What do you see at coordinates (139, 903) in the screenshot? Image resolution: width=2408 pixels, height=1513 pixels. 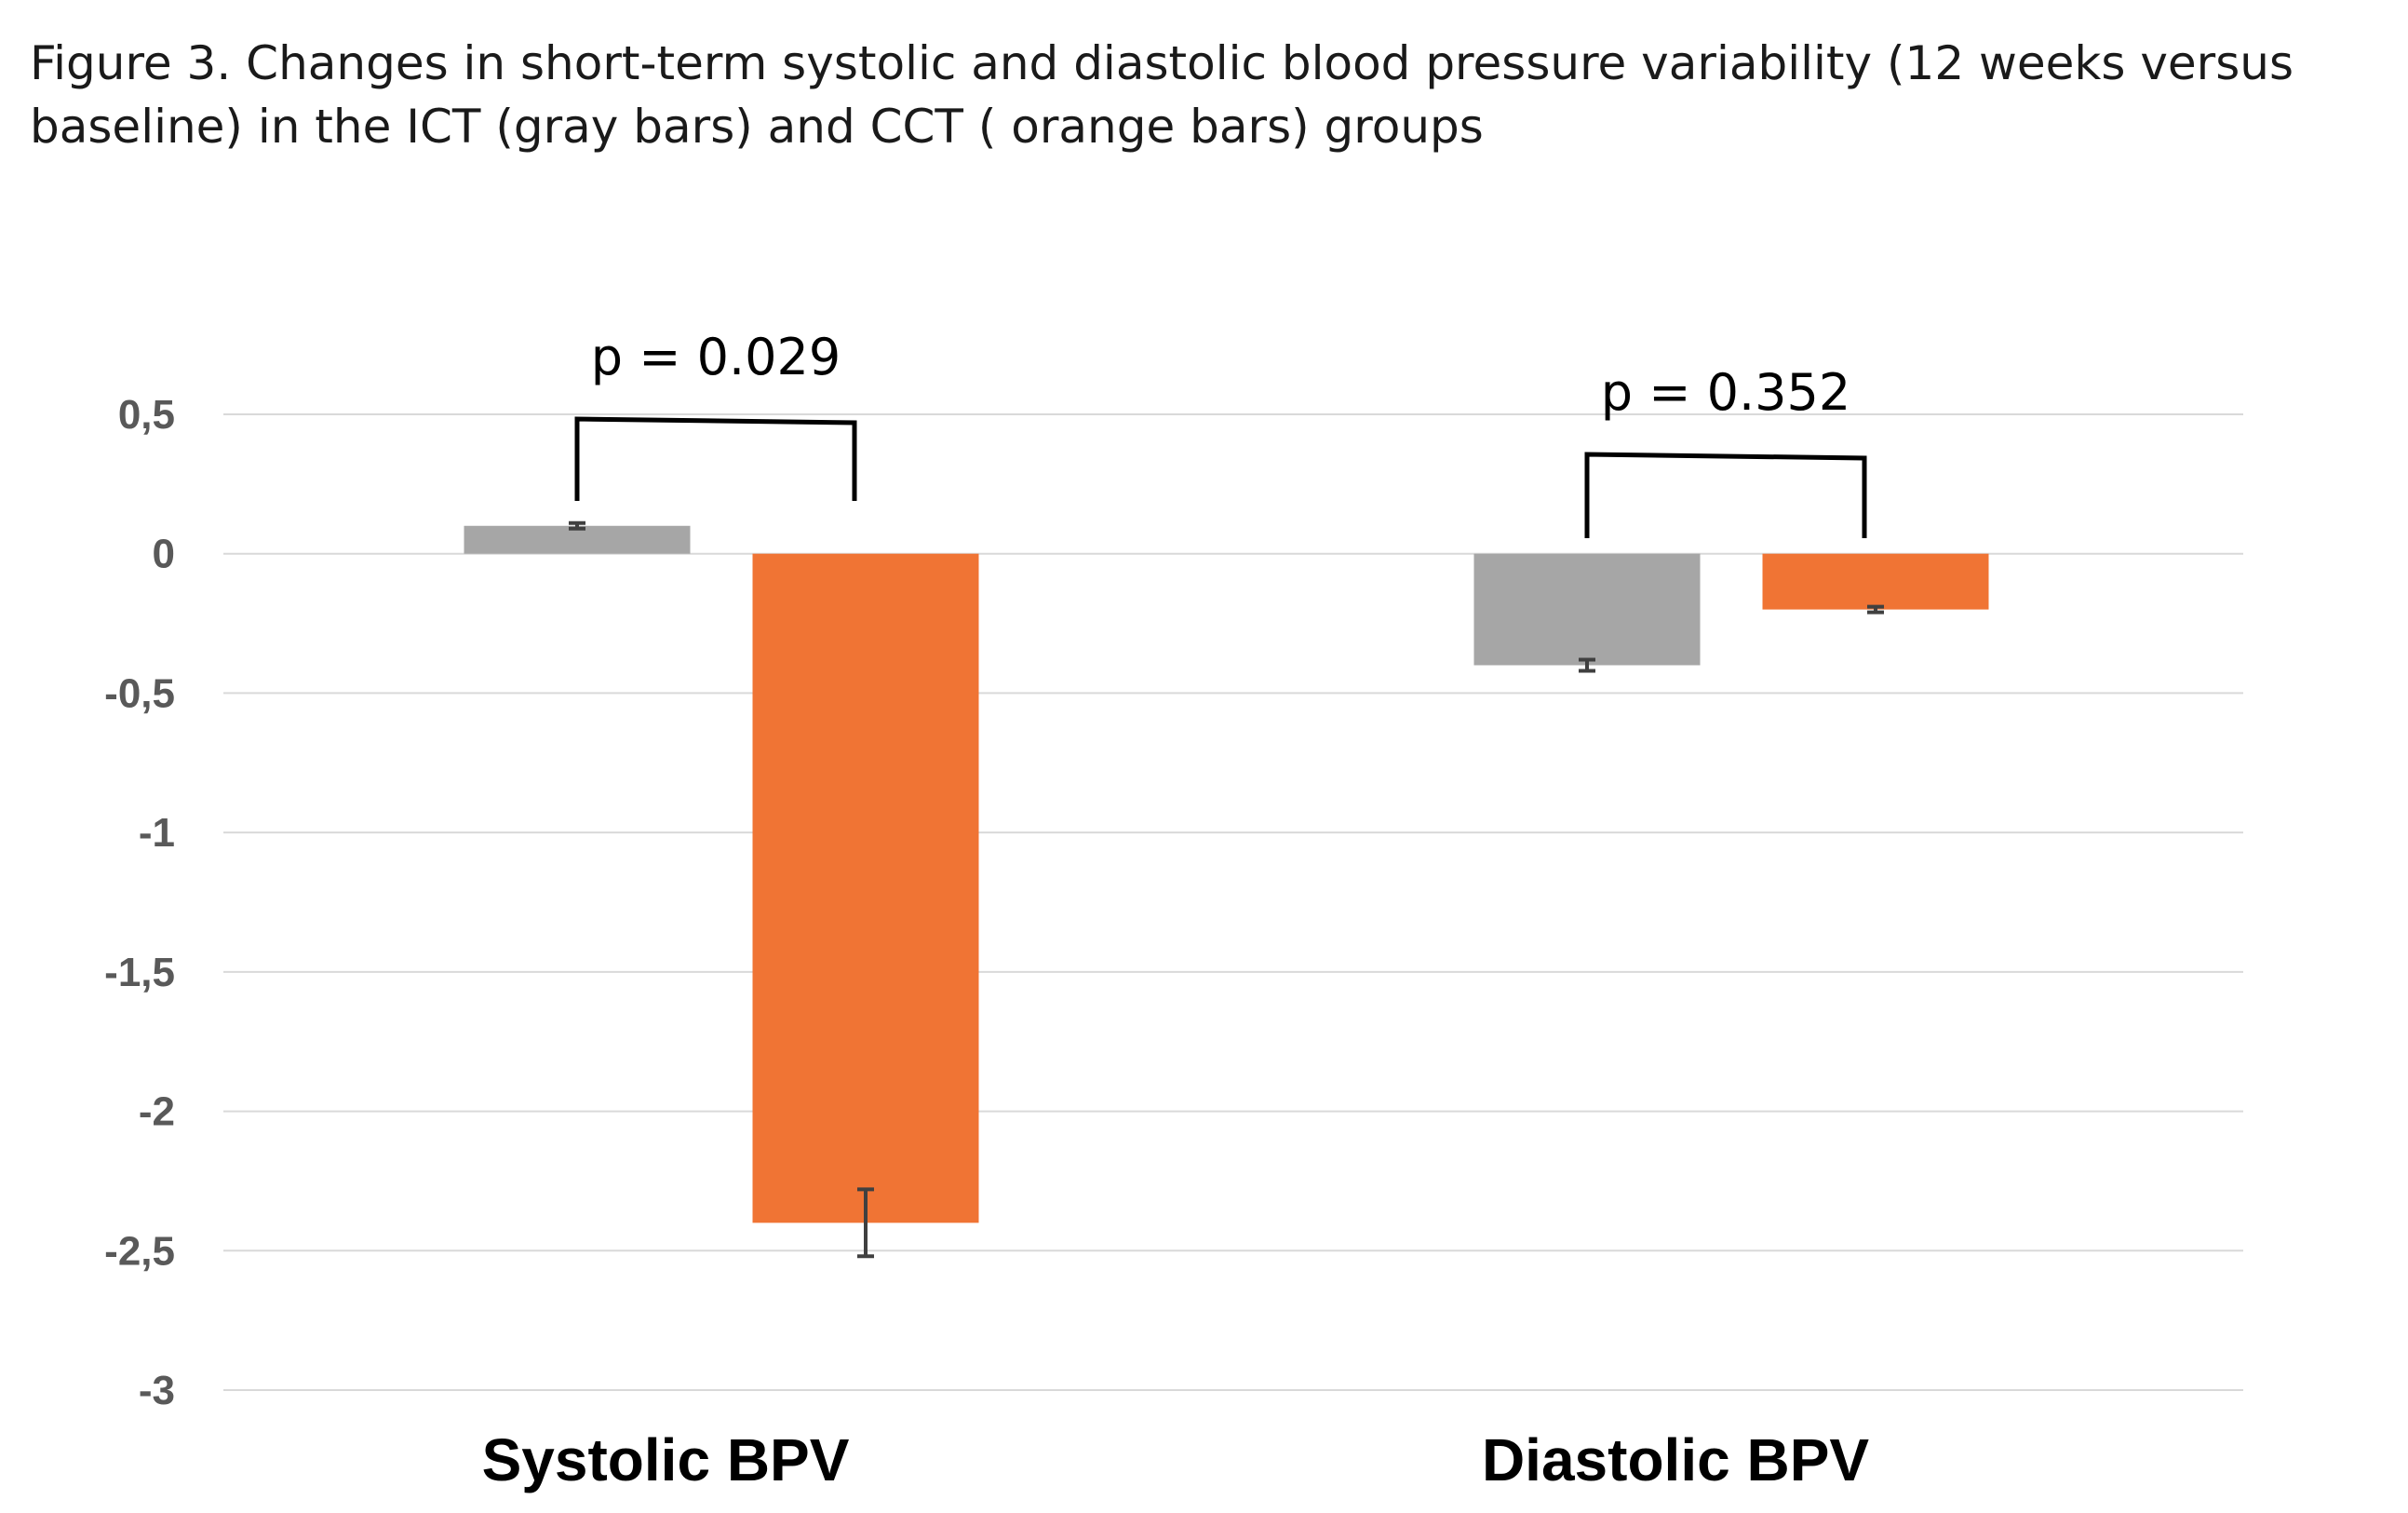 I see `y-axis-ticks: 0,5 0 -0,5 -1 -1,5 -2 -2,5 -3` at bounding box center [139, 903].